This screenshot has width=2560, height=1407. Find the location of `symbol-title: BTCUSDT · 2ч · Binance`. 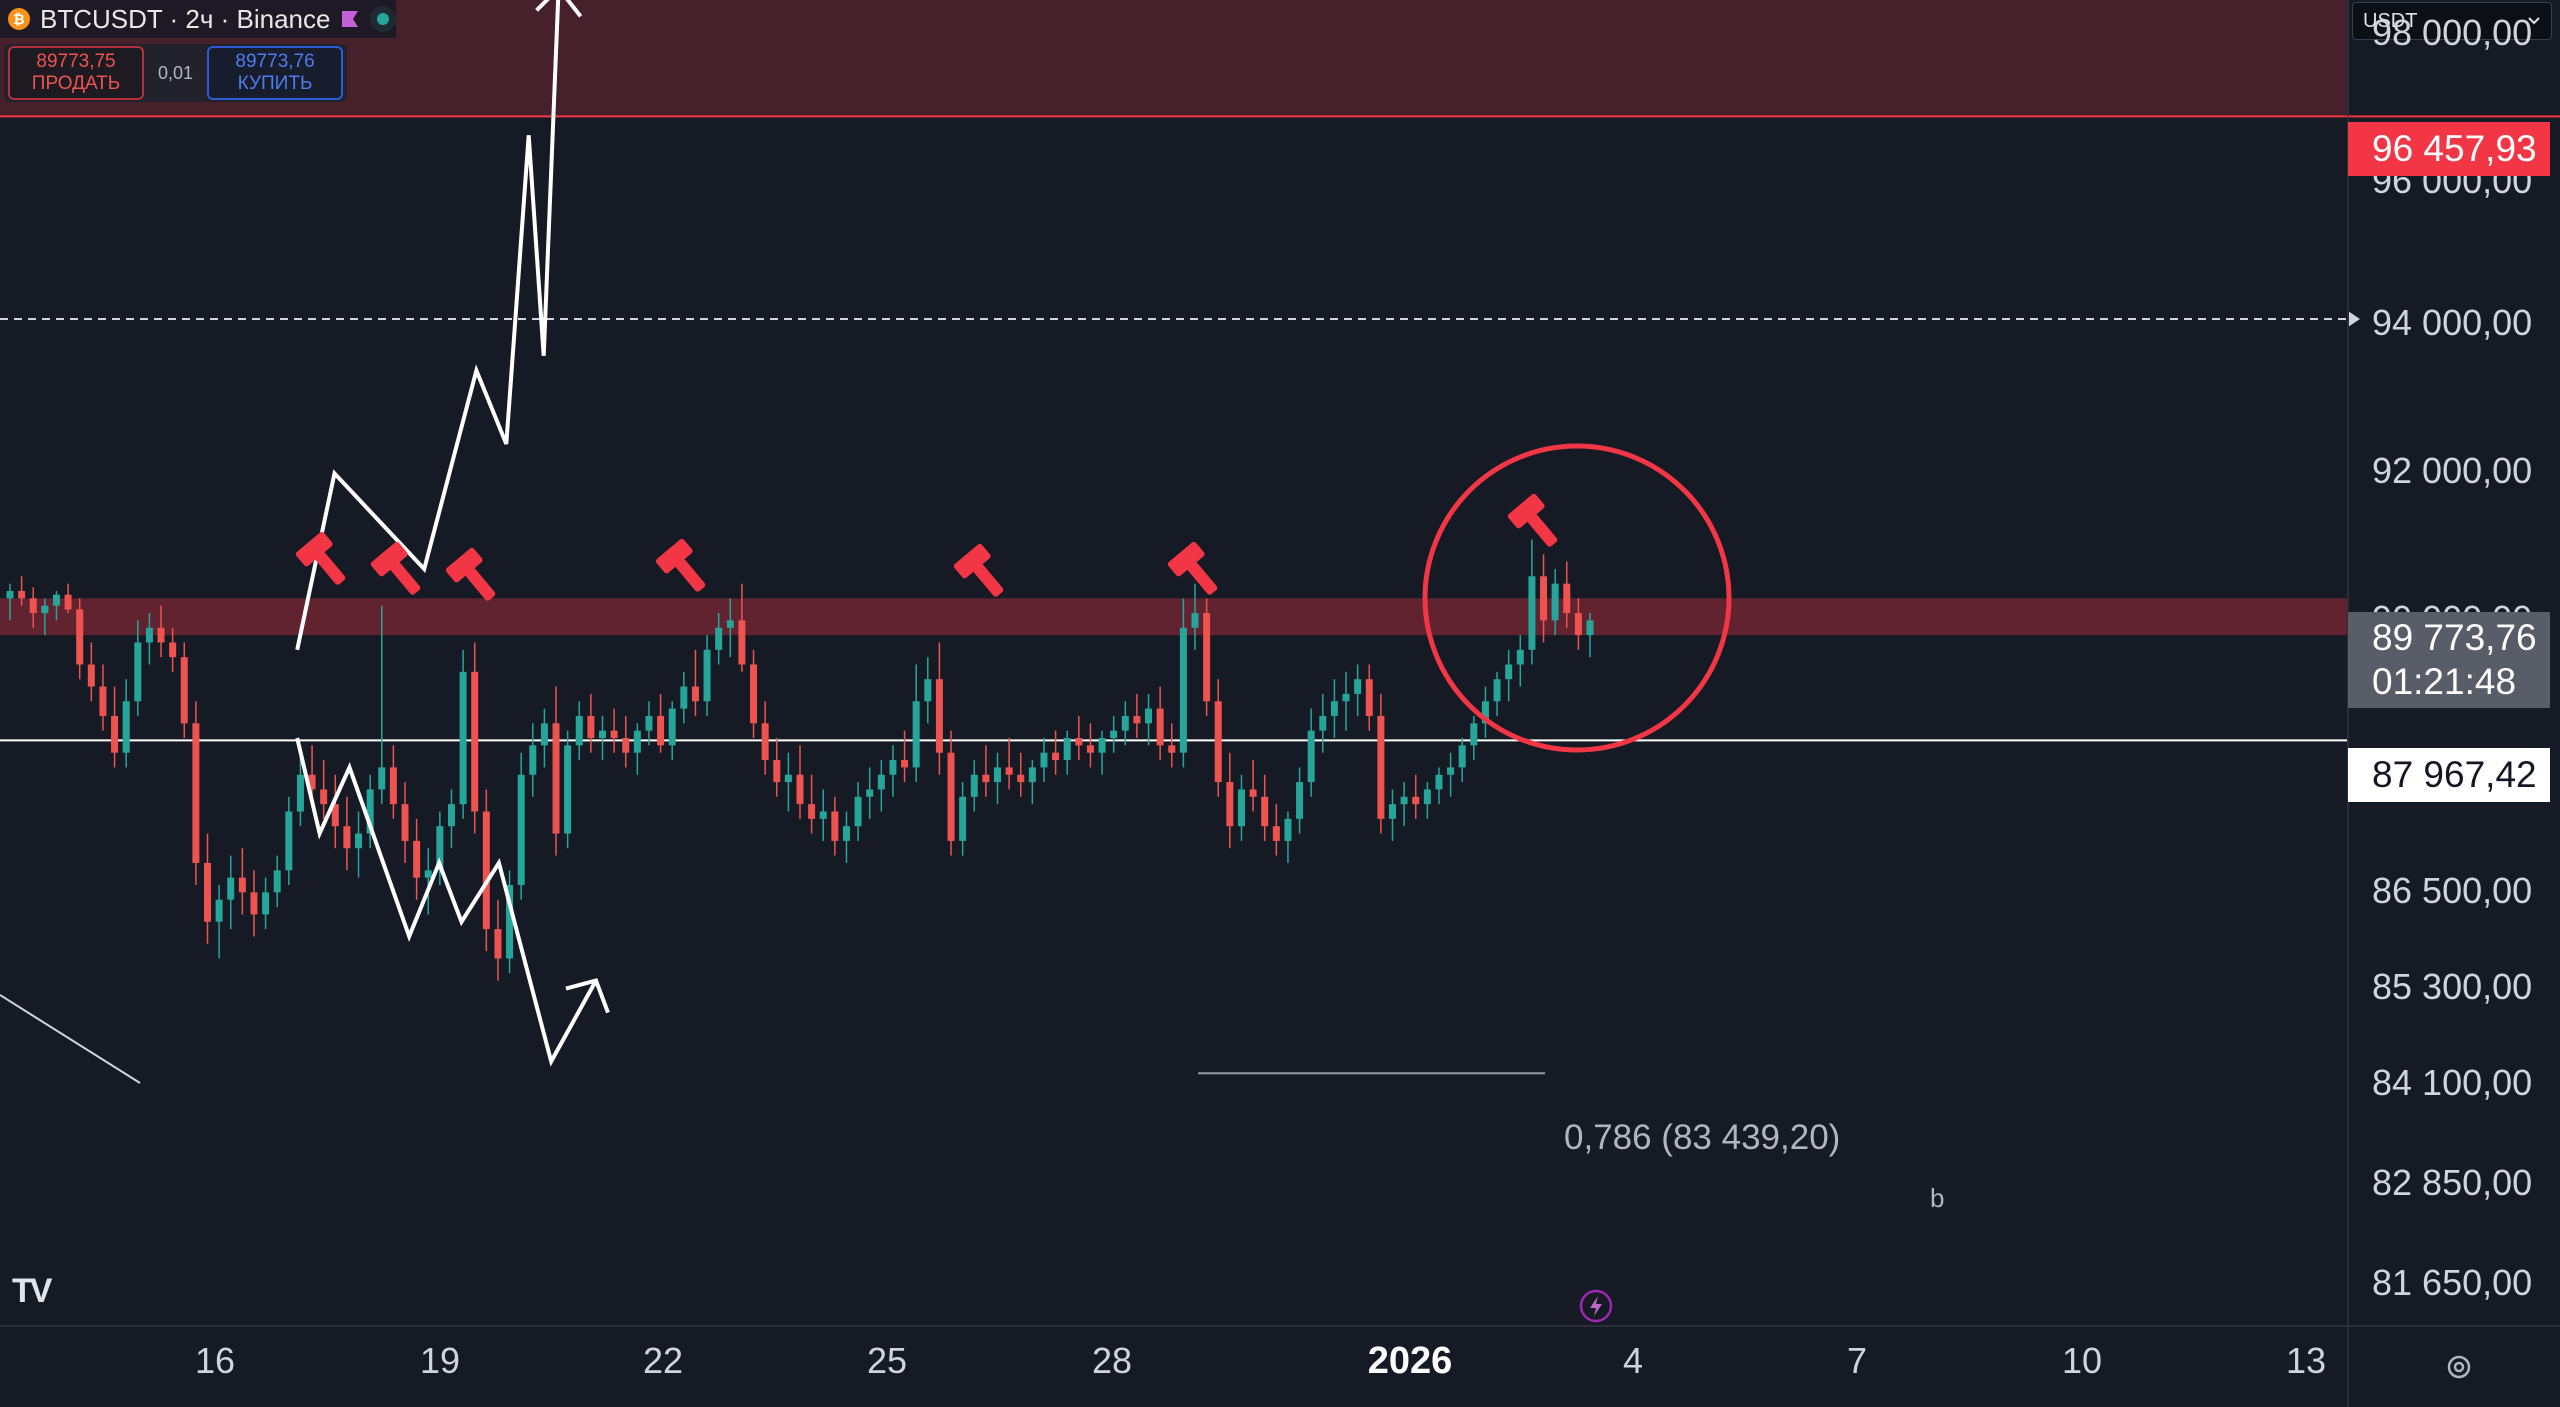

symbol-title: BTCUSDT · 2ч · Binance is located at coordinates (185, 18).